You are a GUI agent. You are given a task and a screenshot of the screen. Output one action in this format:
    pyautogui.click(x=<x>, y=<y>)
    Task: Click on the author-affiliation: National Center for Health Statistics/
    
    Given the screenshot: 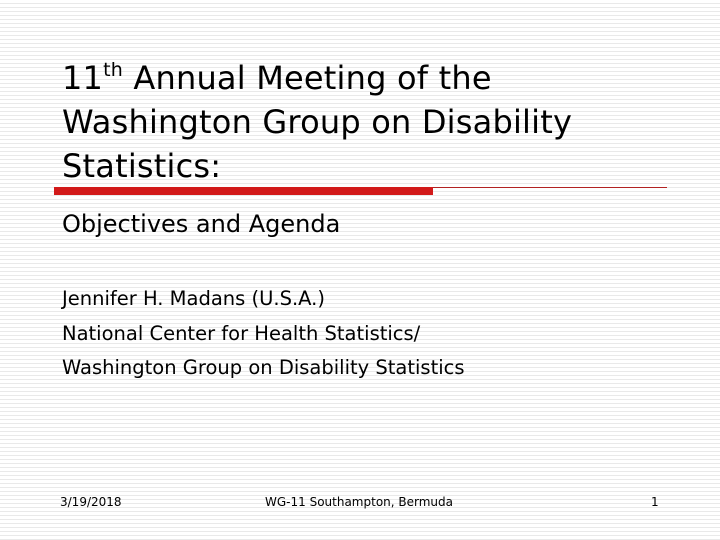 What is the action you would take?
    pyautogui.click(x=241, y=333)
    